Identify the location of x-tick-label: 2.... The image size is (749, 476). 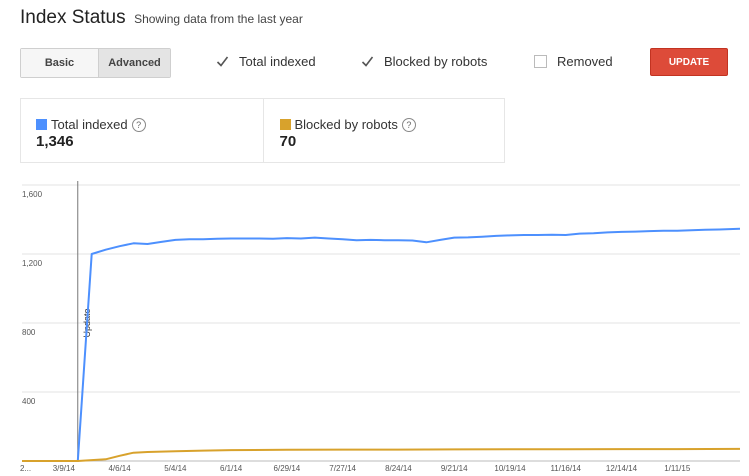
(25, 468).